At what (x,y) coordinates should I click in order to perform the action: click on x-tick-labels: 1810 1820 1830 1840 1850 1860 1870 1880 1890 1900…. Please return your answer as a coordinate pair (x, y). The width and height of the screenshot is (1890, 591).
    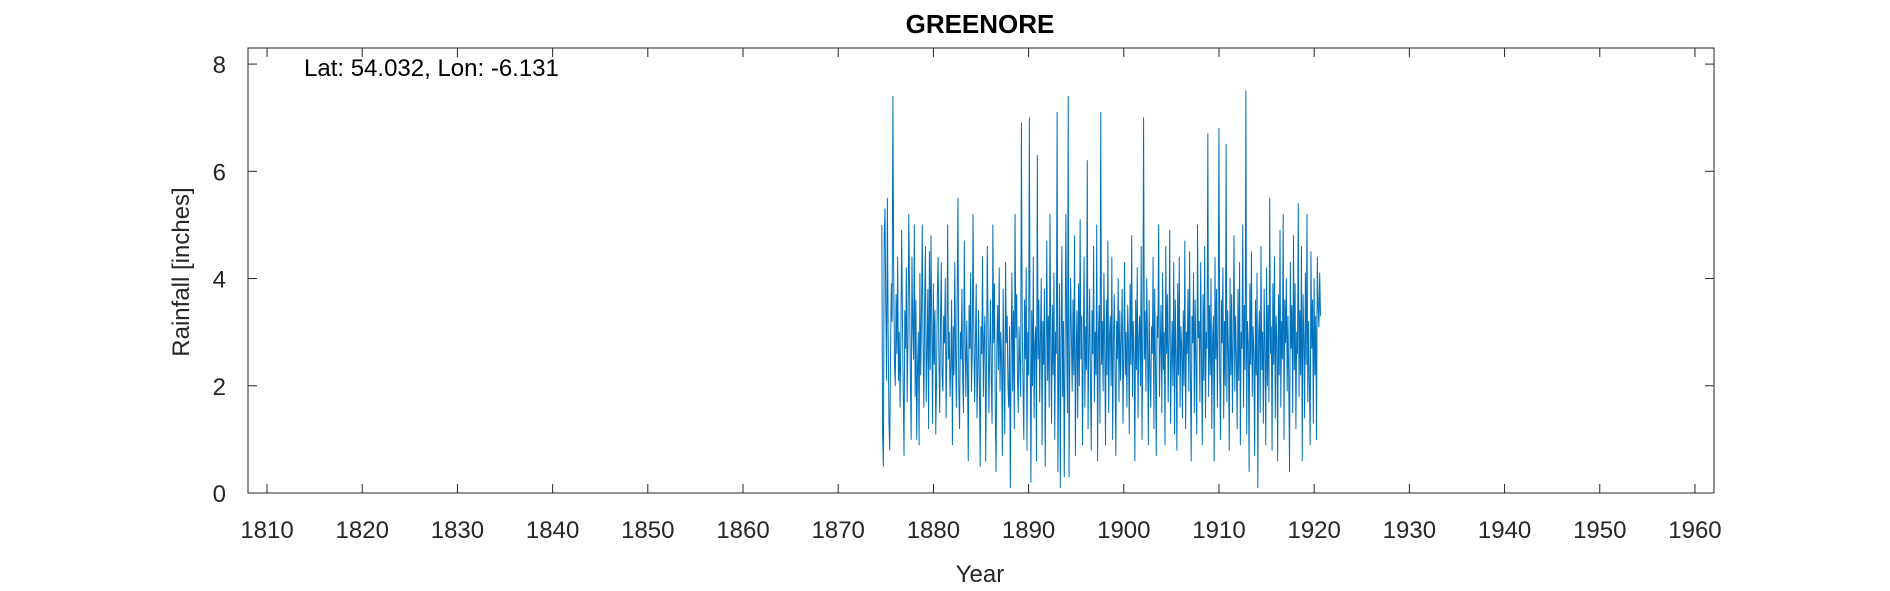
    Looking at the image, I should click on (980, 530).